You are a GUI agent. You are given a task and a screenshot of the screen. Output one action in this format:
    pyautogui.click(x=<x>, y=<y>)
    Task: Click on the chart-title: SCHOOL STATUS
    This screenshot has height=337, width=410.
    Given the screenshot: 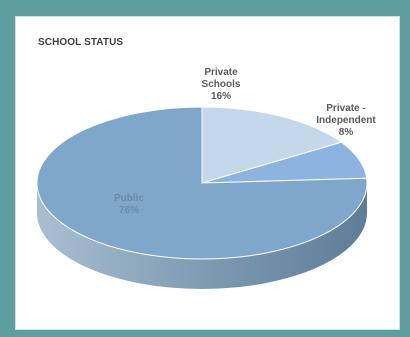 What is the action you would take?
    pyautogui.click(x=81, y=42)
    